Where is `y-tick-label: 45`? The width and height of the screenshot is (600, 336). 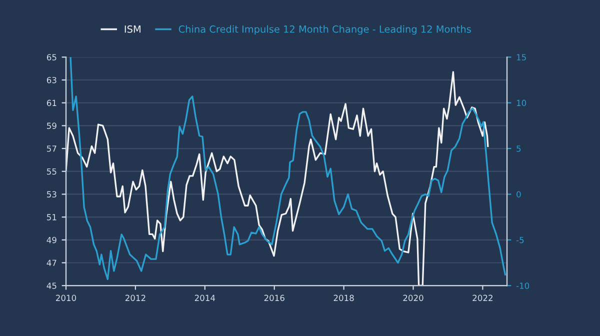 y-tick-label: 45 is located at coordinates (51, 285).